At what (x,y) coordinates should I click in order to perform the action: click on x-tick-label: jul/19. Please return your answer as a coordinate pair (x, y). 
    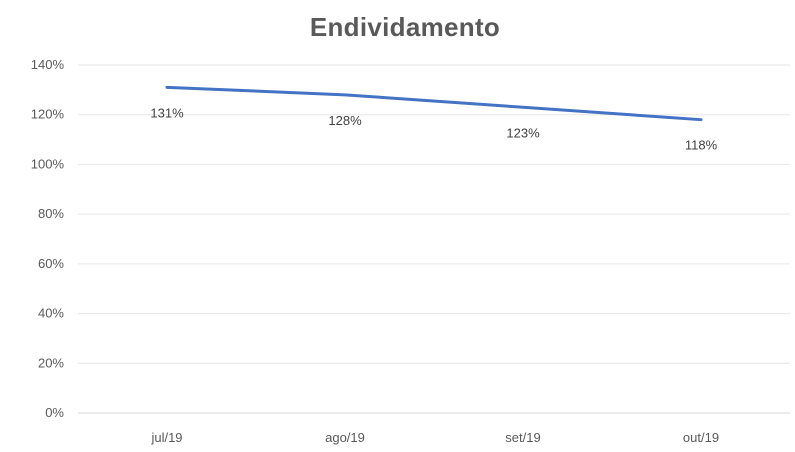
    Looking at the image, I should click on (166, 437).